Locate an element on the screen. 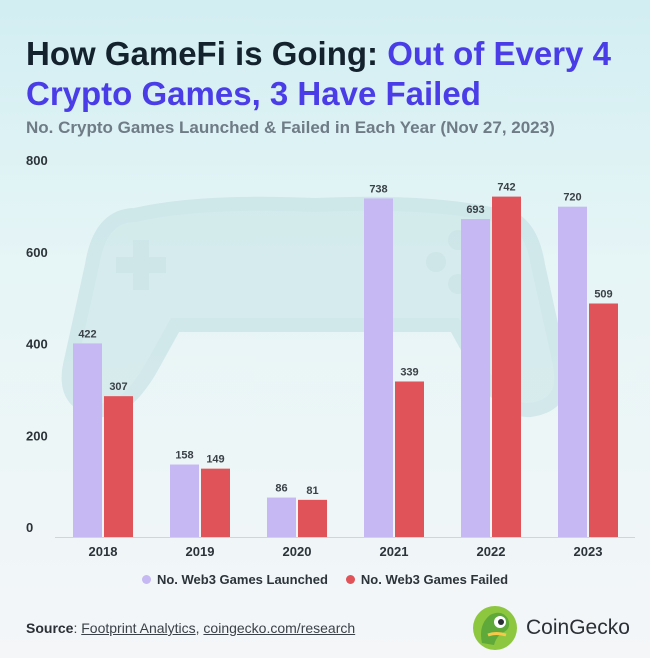 This screenshot has height=658, width=650. title-main: How GameFi is Going: is located at coordinates (207, 53).